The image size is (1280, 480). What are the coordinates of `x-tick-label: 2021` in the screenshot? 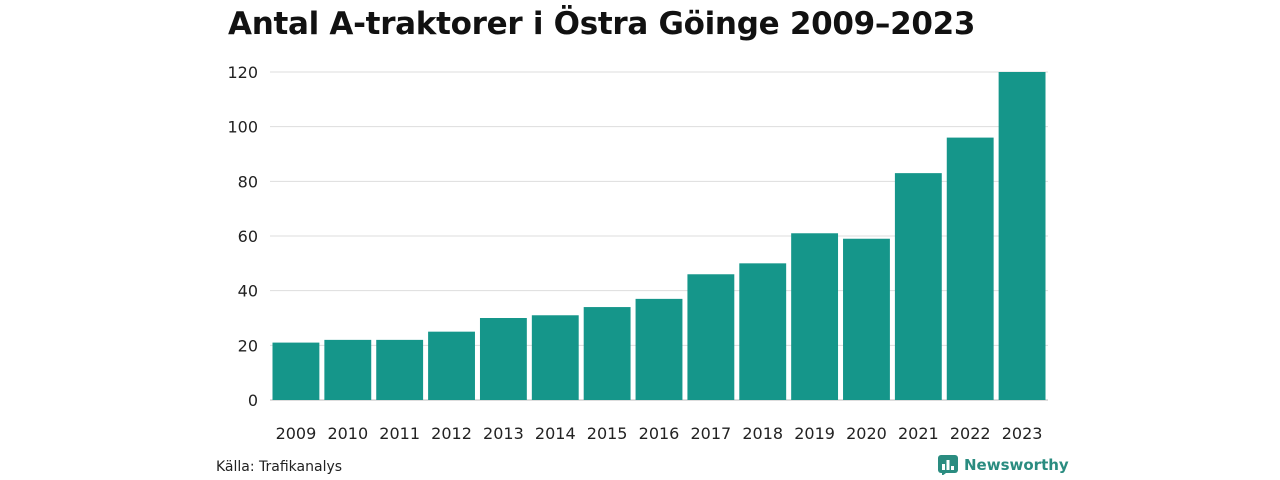 It's located at (918, 433).